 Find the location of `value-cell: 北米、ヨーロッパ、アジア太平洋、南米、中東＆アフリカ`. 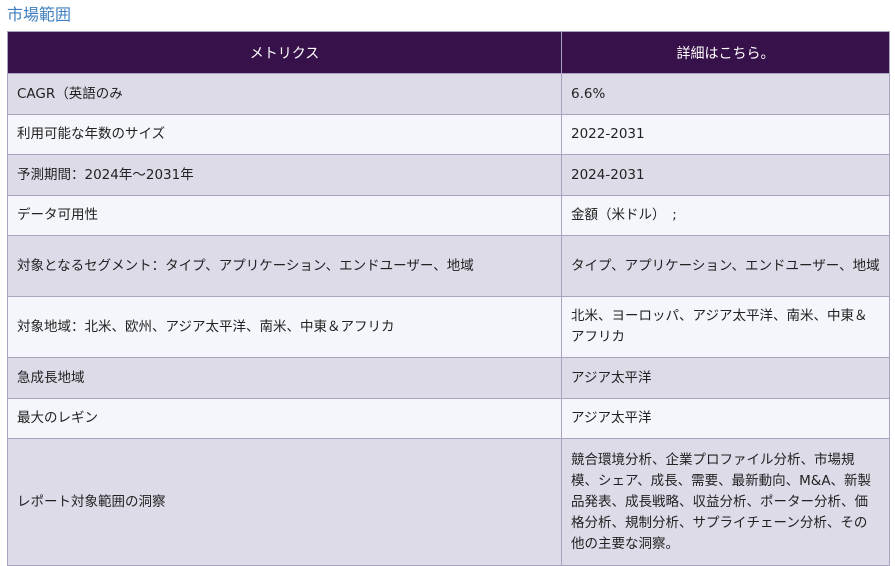

value-cell: 北米、ヨーロッパ、アジア太平洋、南米、中東＆アフリカ is located at coordinates (725, 327).